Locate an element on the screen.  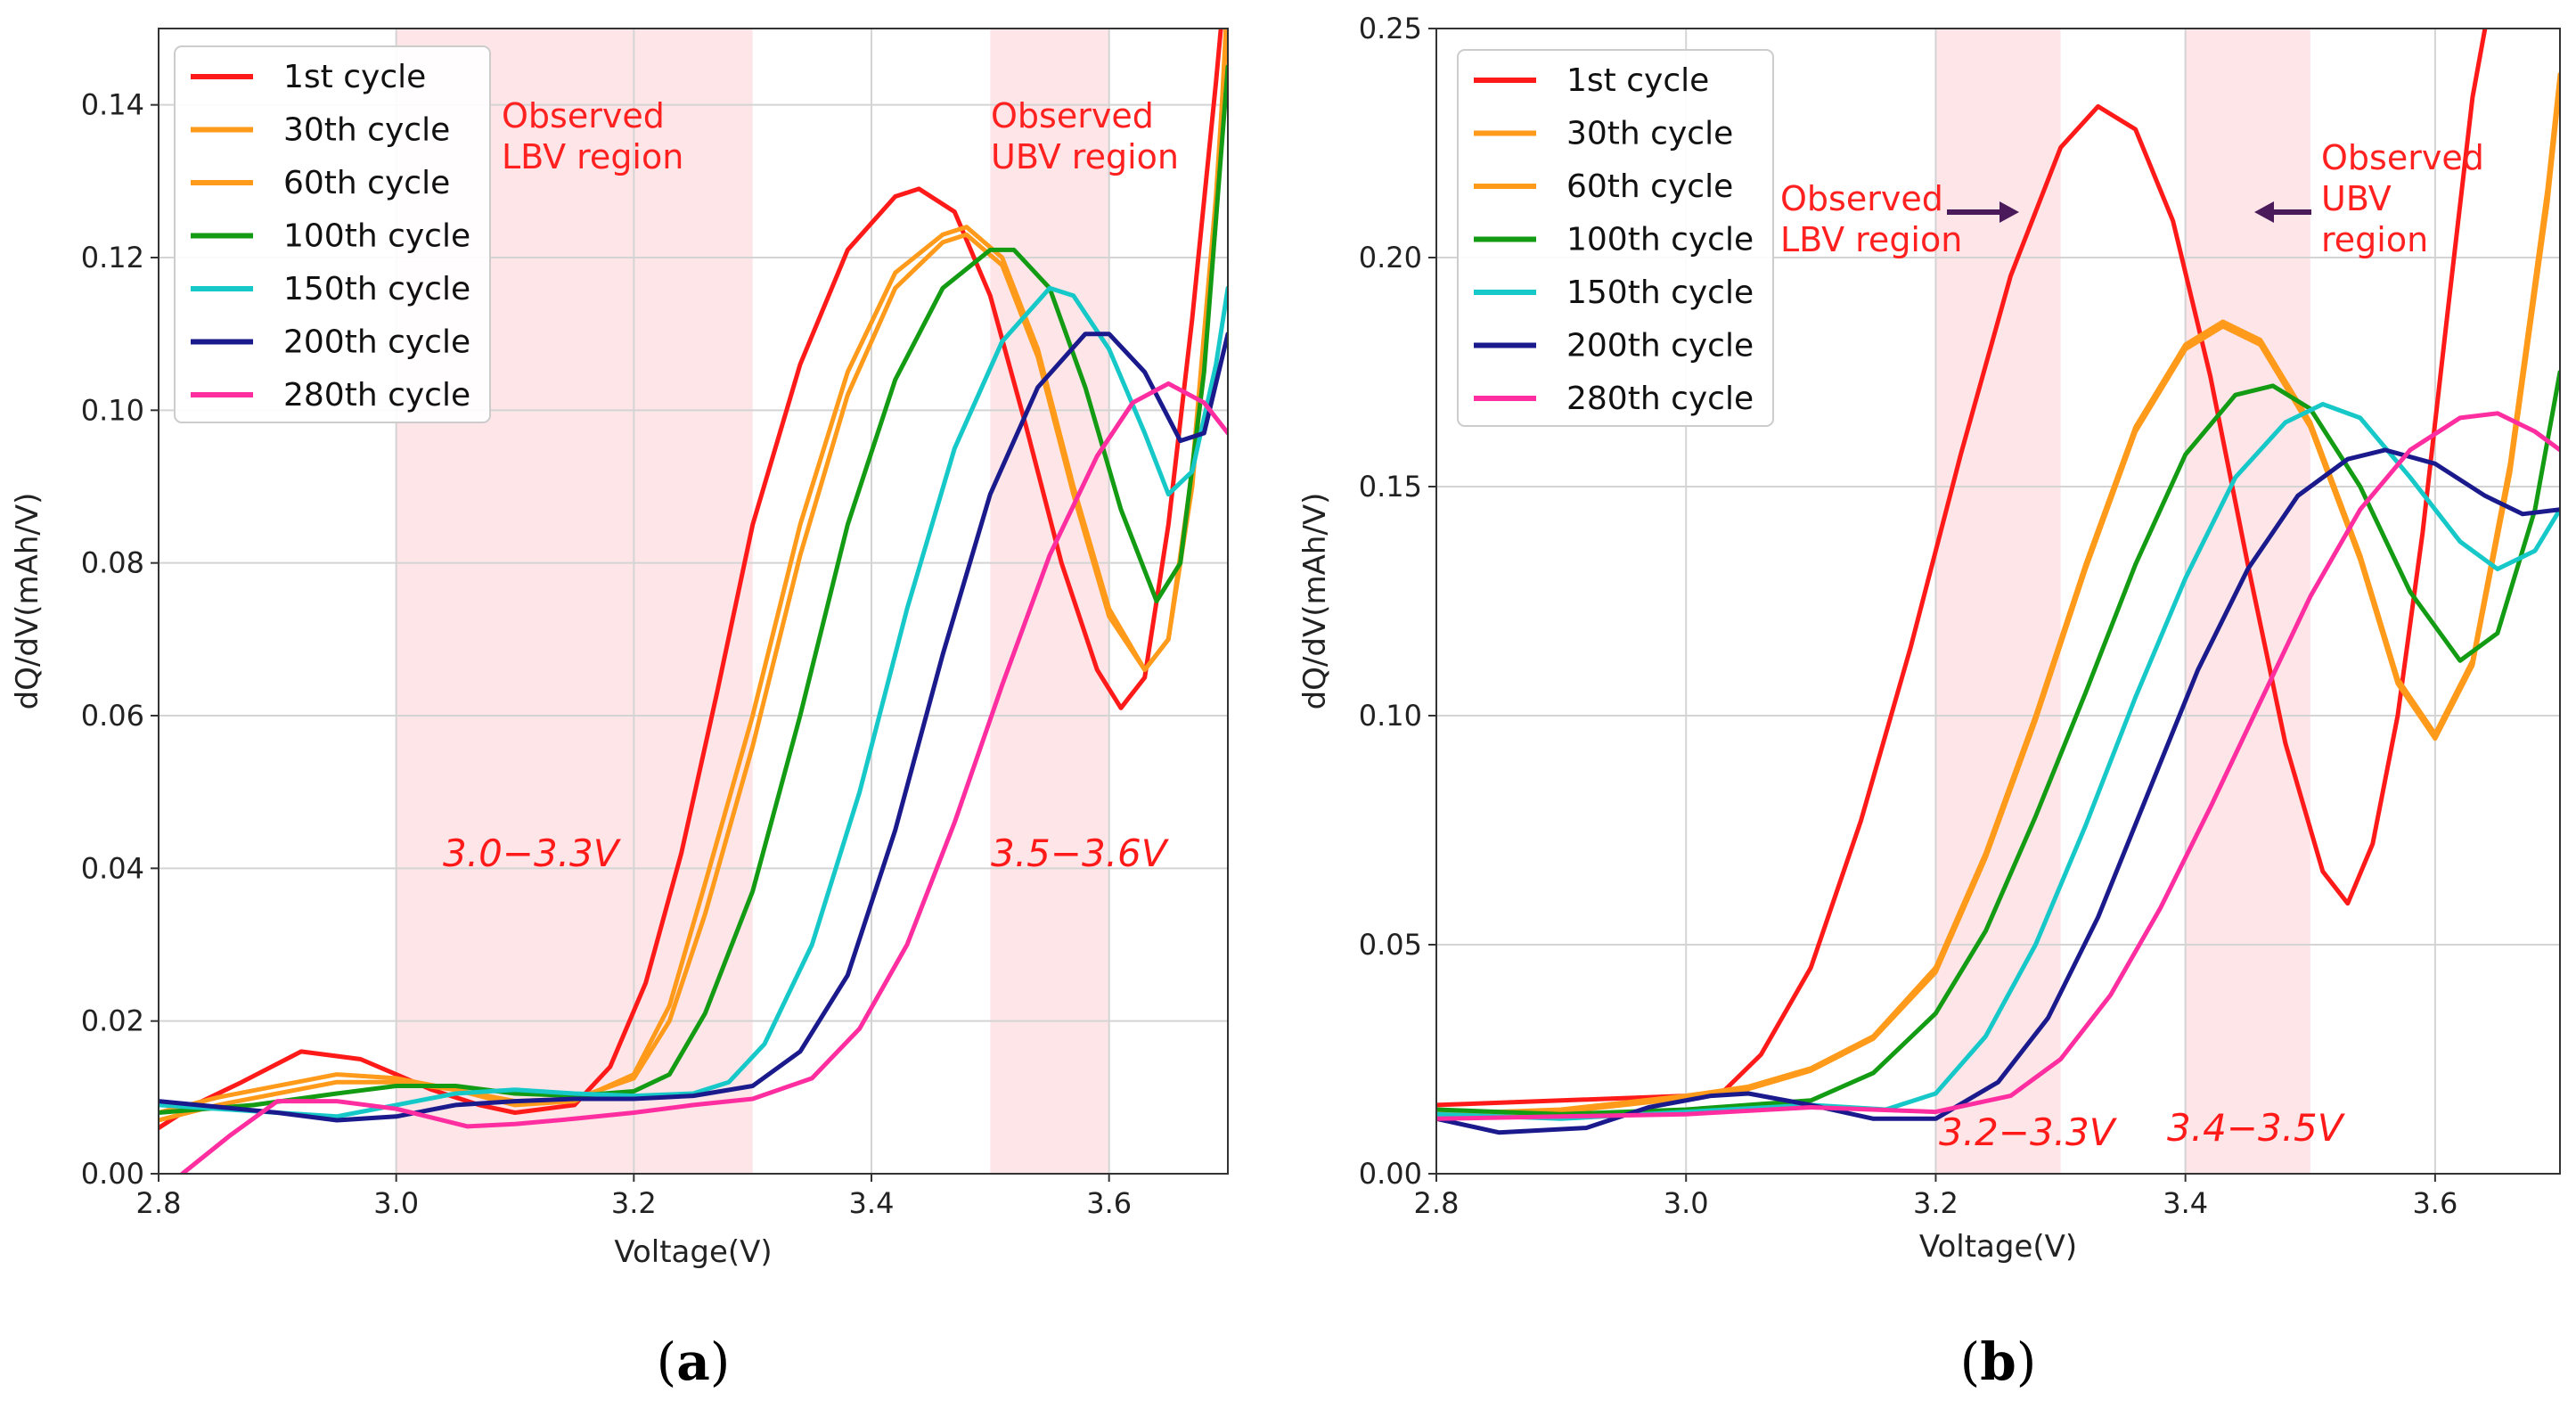
y-tick-label: 0.20 is located at coordinates (1390, 257).